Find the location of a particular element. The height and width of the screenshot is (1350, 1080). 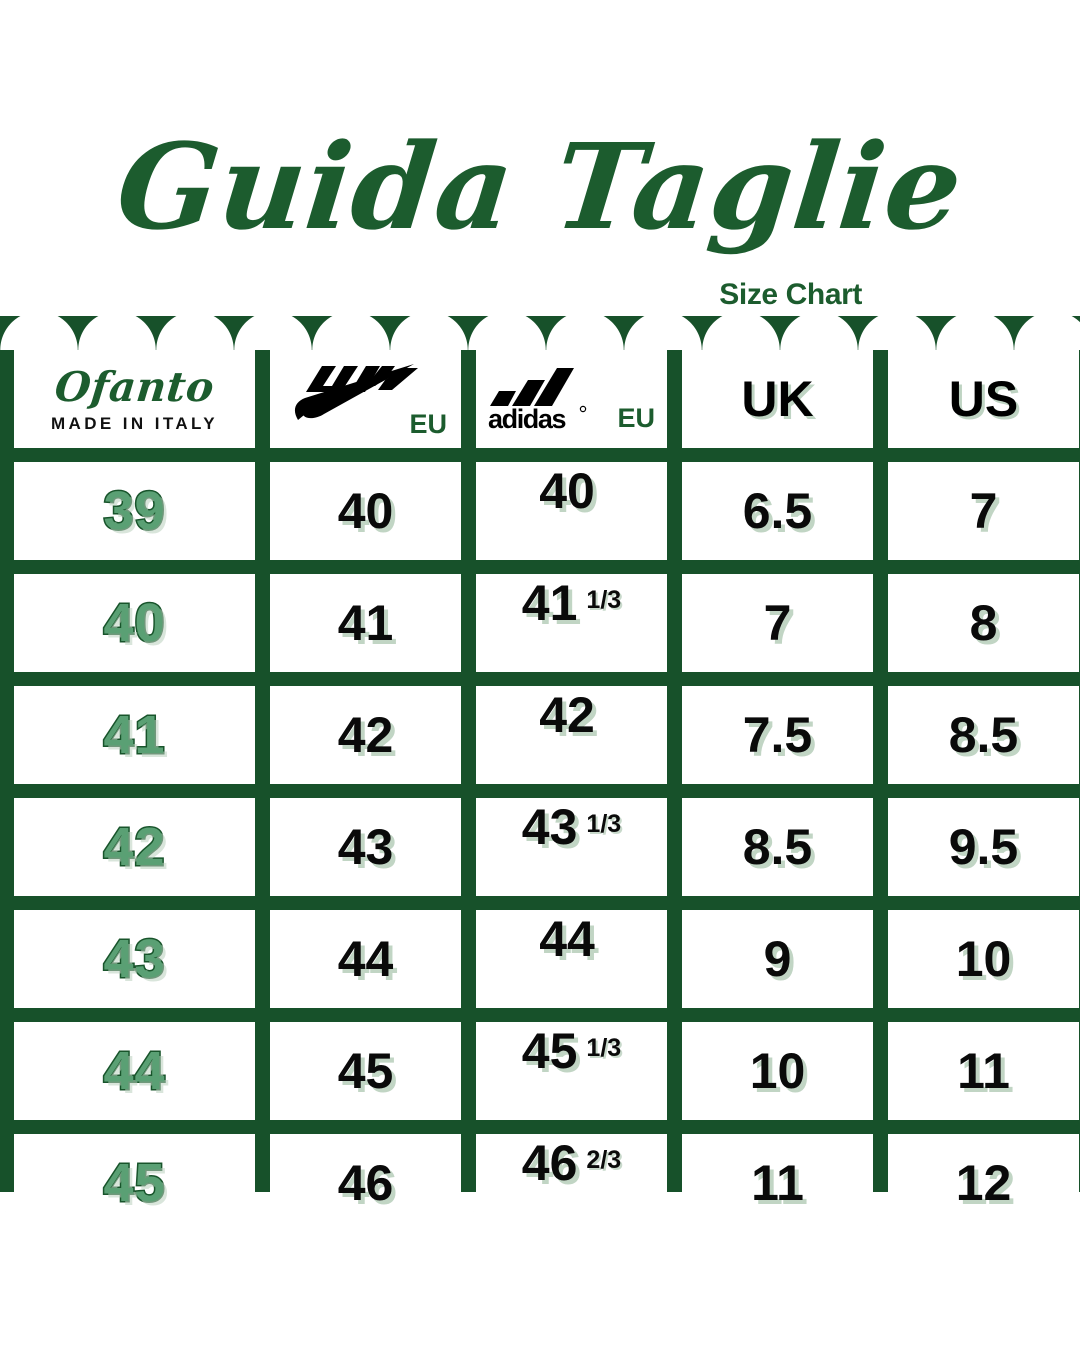

header-label-uk: UK is located at coordinates (777, 399).